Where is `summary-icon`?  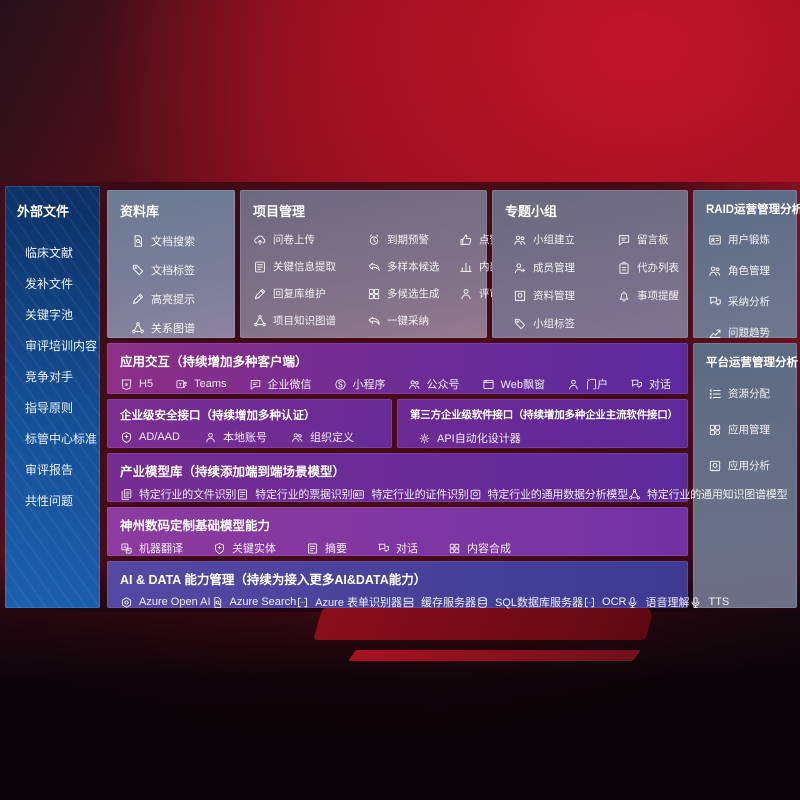 summary-icon is located at coordinates (312, 548).